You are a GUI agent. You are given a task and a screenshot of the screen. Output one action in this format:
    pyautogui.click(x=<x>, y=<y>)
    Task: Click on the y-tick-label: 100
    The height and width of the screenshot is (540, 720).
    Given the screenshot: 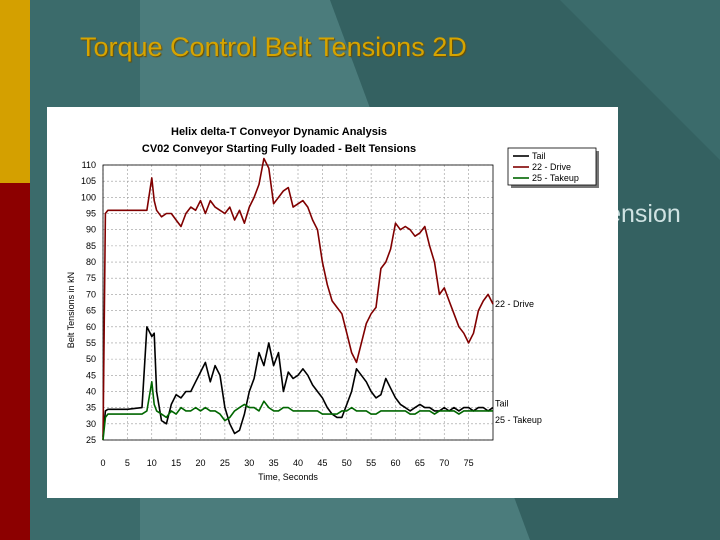 What is the action you would take?
    pyautogui.click(x=88, y=197)
    